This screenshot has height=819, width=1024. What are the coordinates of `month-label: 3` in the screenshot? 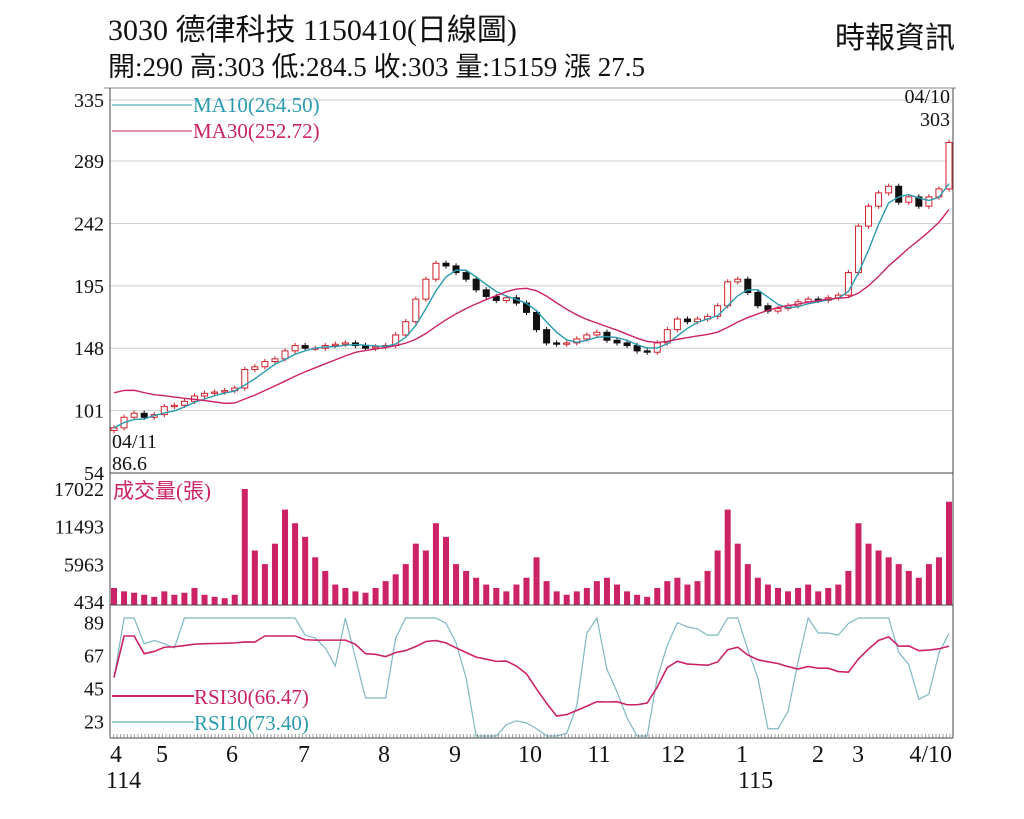 It's located at (858, 755).